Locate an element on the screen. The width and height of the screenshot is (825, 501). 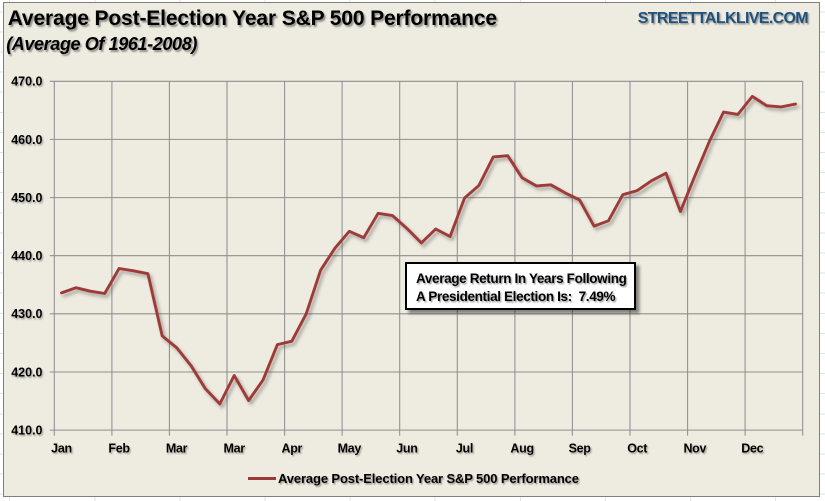
svg-text: Sep is located at coordinates (580, 449).